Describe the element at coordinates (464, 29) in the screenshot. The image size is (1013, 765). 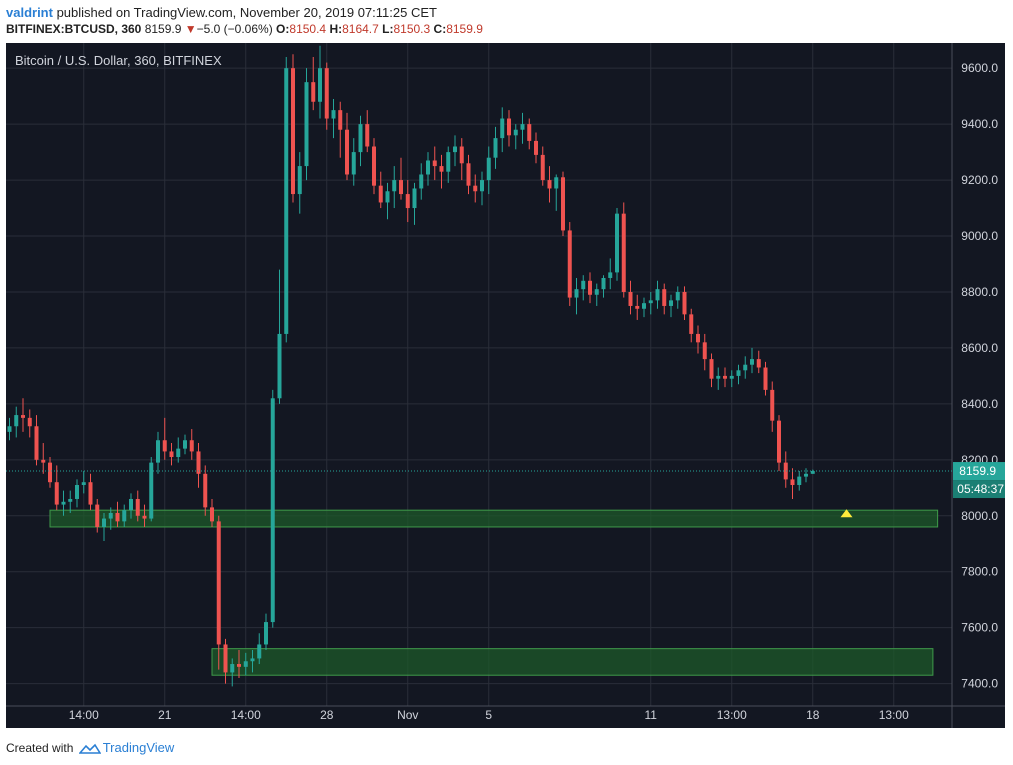
I see `close-value: 8159.9` at that location.